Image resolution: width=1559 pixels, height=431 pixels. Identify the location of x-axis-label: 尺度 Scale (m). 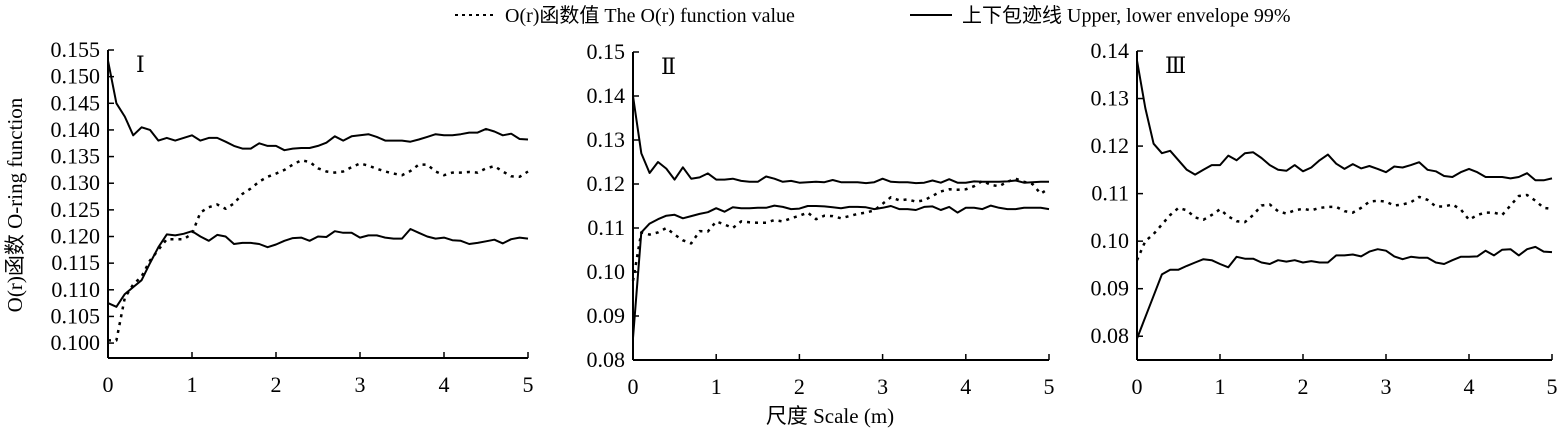
(830, 416).